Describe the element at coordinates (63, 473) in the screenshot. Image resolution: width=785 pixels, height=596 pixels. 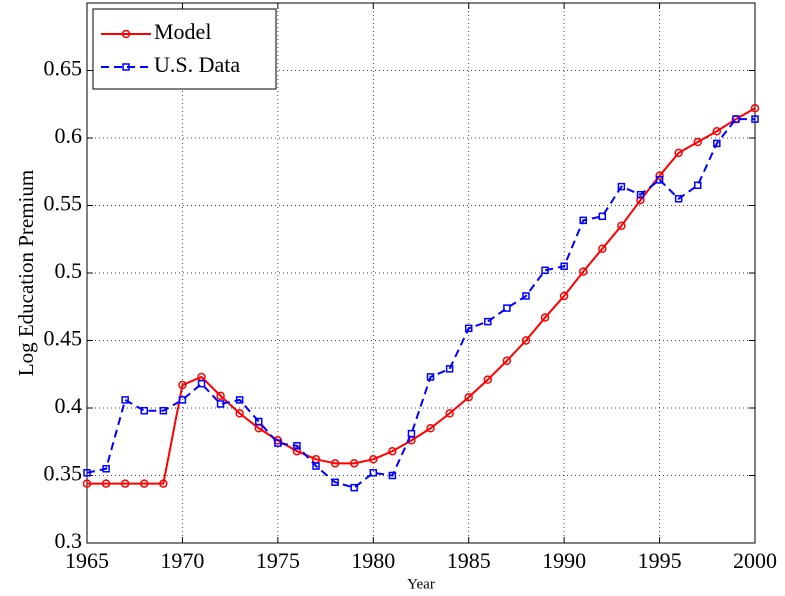
I see `y-tick-label: 0.35` at that location.